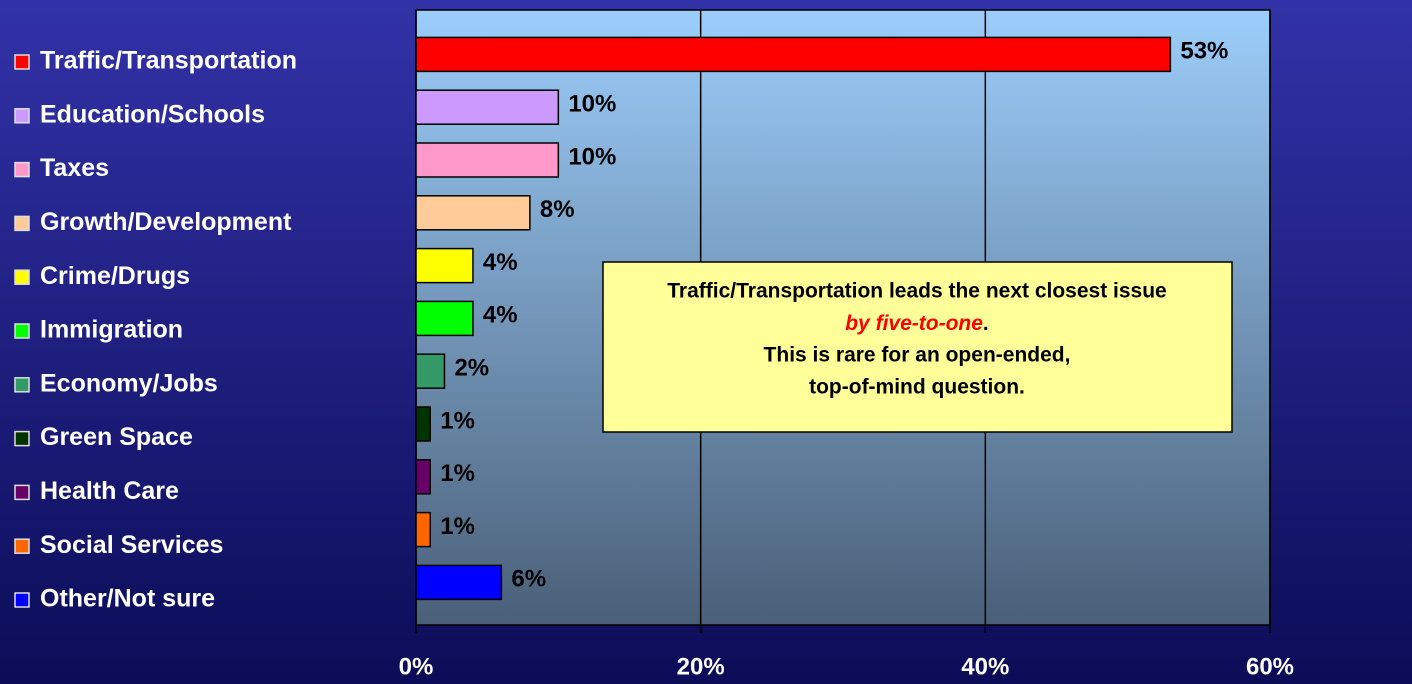 The image size is (1412, 684). I want to click on legend-label: Education/Schools, so click(152, 114).